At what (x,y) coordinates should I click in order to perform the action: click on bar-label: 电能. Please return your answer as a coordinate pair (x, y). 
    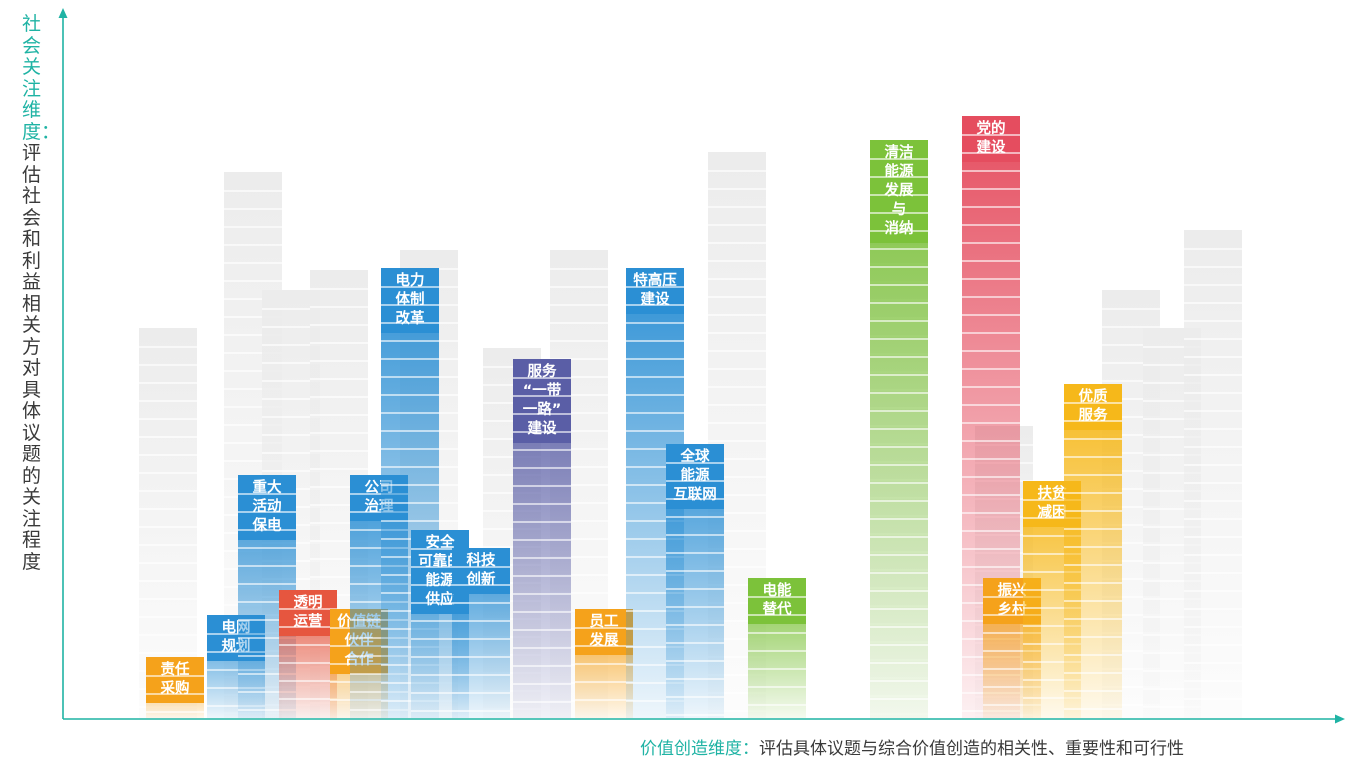
    Looking at the image, I should click on (777, 590).